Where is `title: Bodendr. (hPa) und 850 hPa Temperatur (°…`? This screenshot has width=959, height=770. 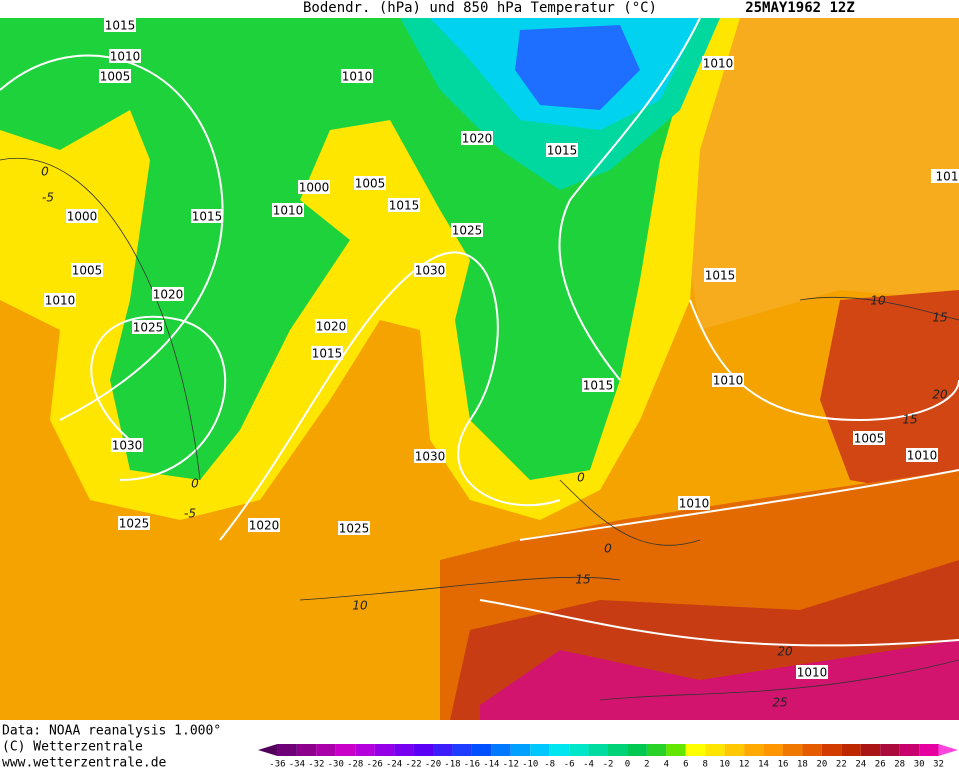 title: Bodendr. (hPa) und 850 hPa Temperatur (°… is located at coordinates (480, 8).